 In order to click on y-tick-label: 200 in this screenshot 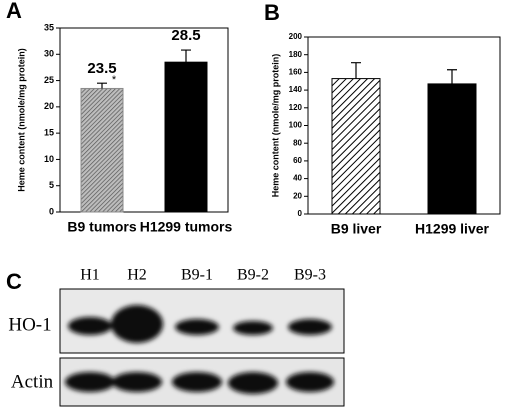, I will do `click(296, 36)`.